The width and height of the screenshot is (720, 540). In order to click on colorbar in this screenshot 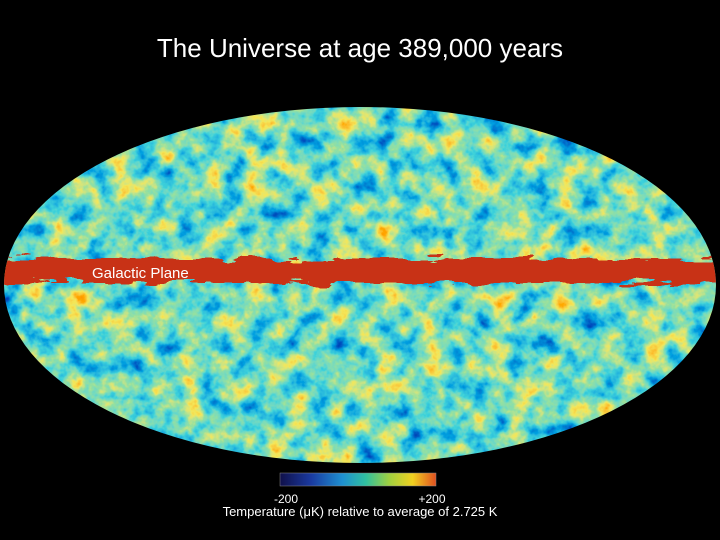, I will do `click(358, 479)`.